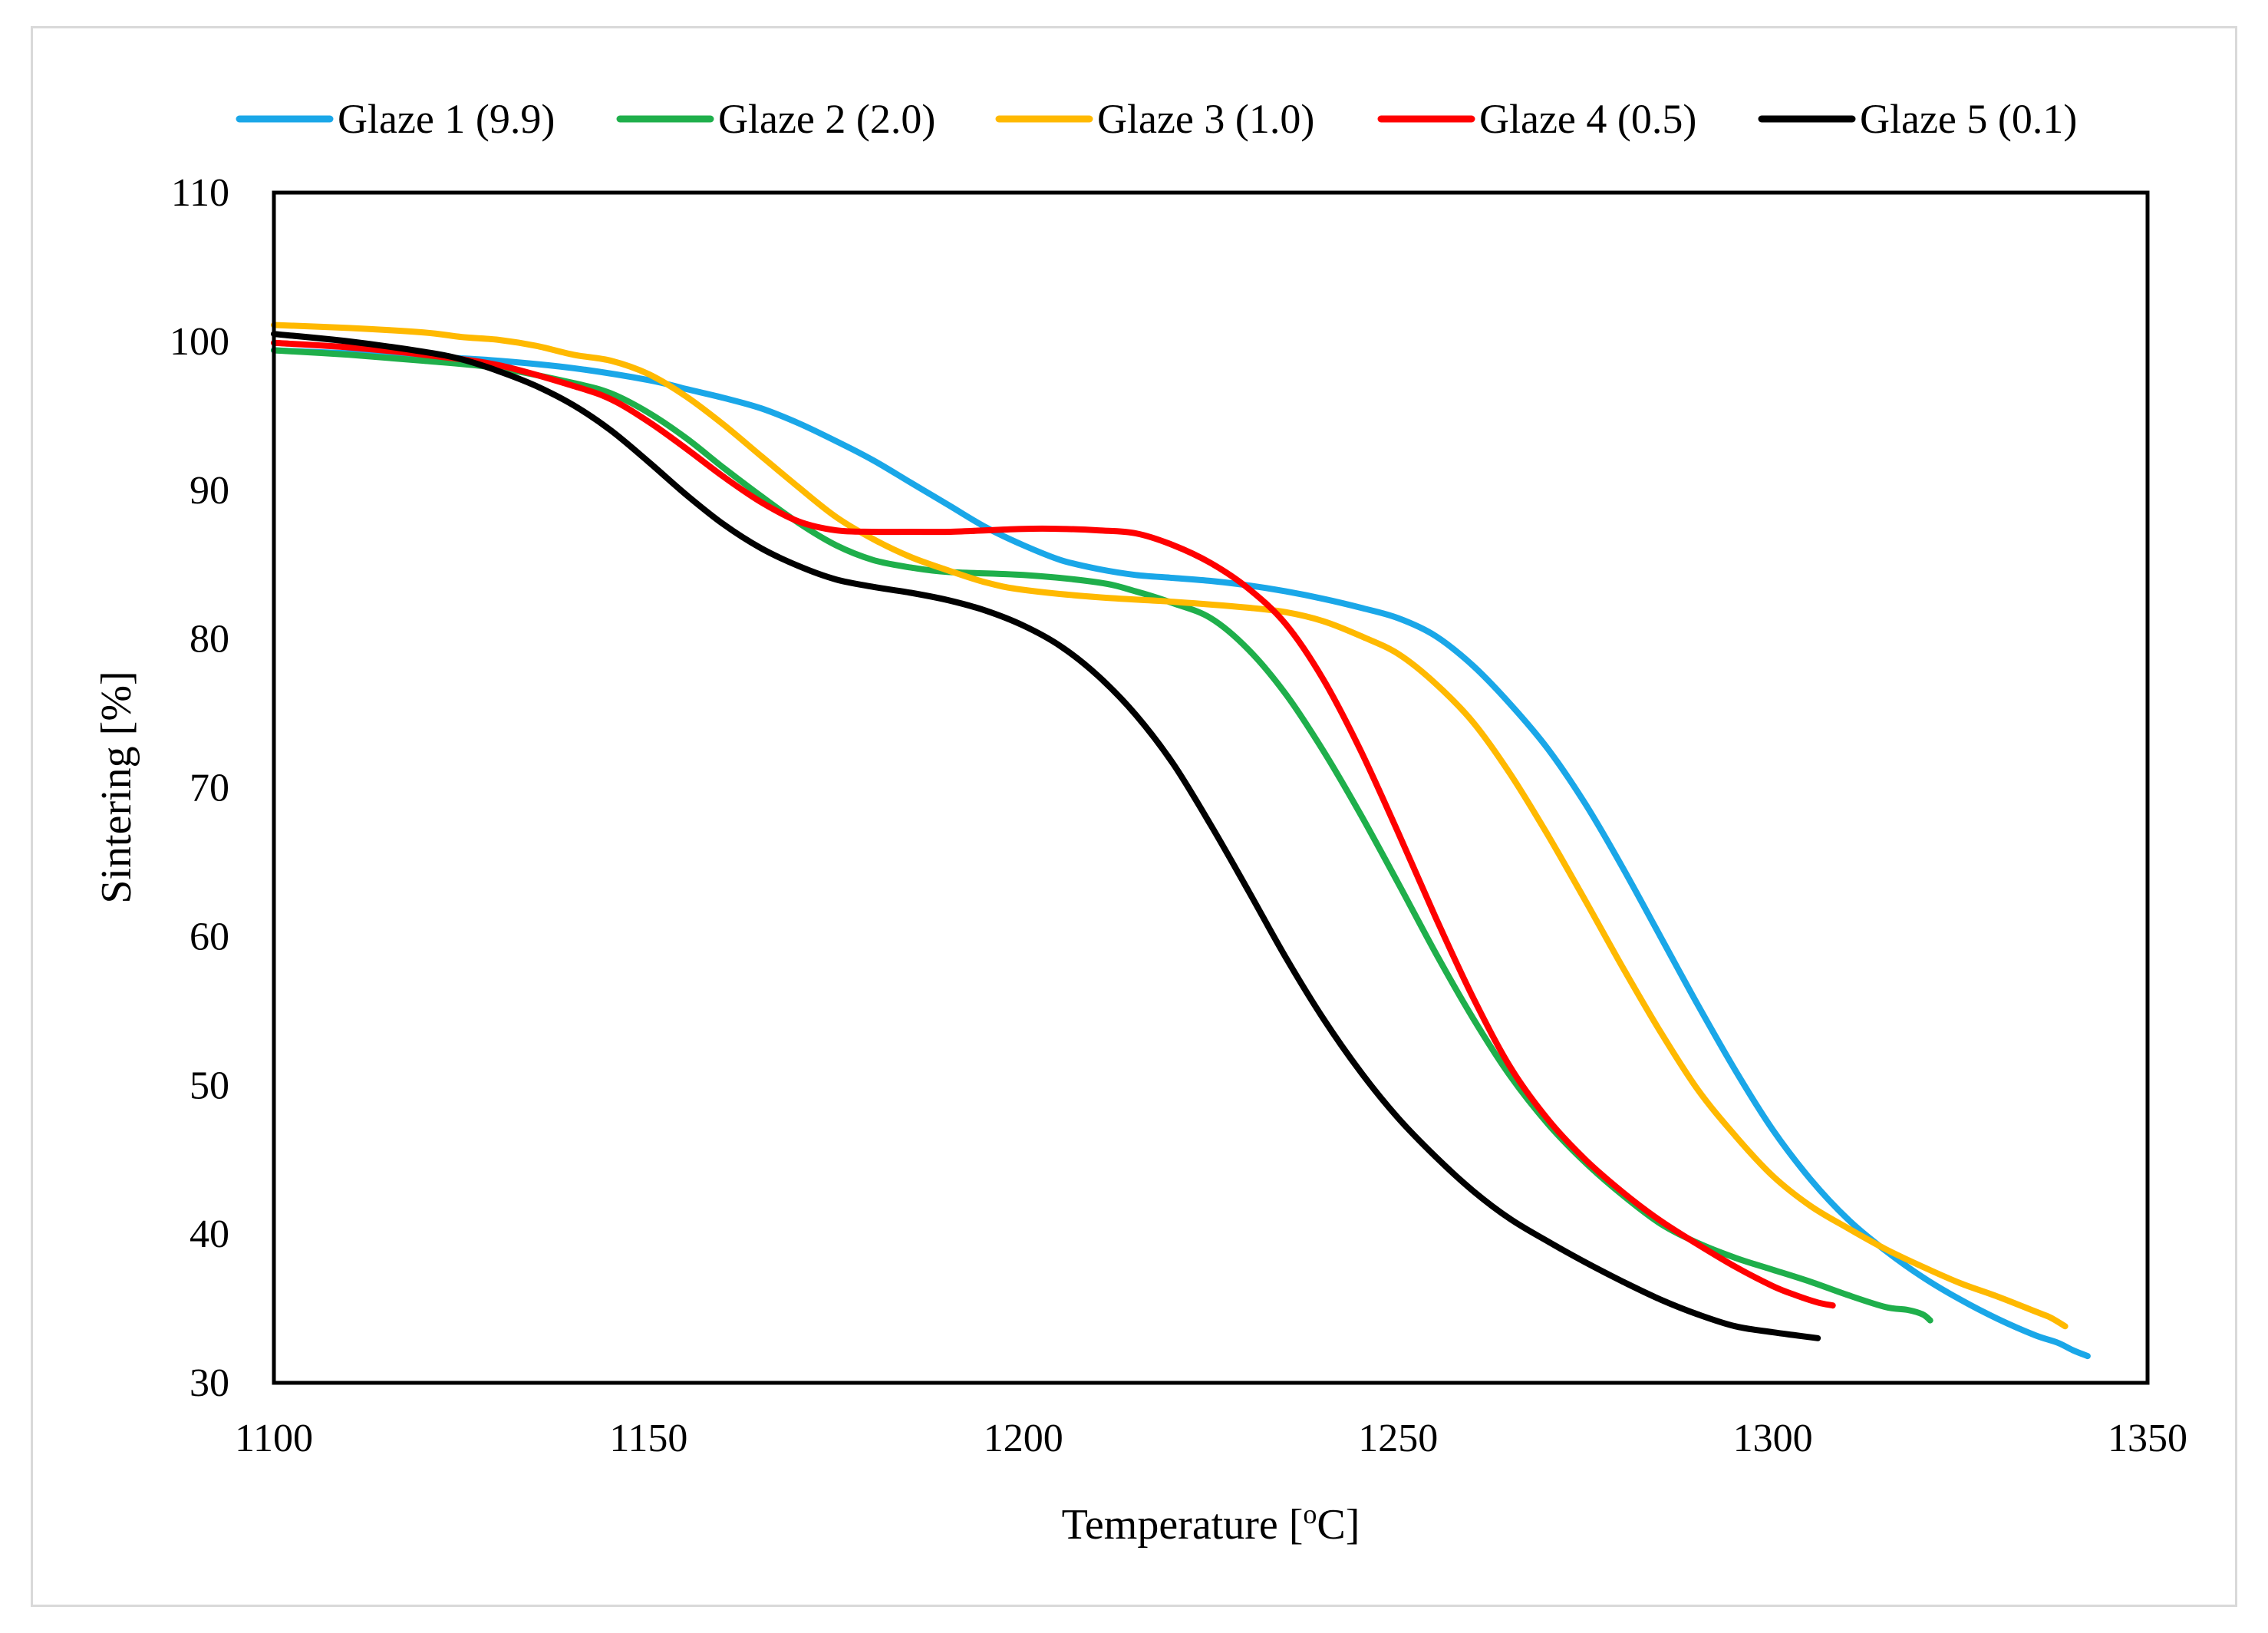 This screenshot has height=1633, width=2268. What do you see at coordinates (1211, 1438) in the screenshot?
I see `x-axis-ticks: 1100 1150 1200 1250 1300 1350` at bounding box center [1211, 1438].